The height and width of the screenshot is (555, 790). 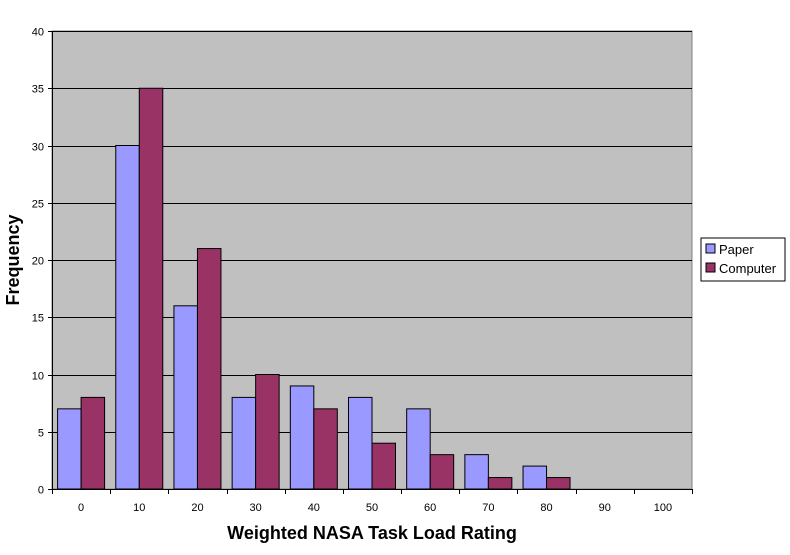 I want to click on y-tick-labels: 0 5 10 15 20 25 30 35 40, so click(x=38, y=262).